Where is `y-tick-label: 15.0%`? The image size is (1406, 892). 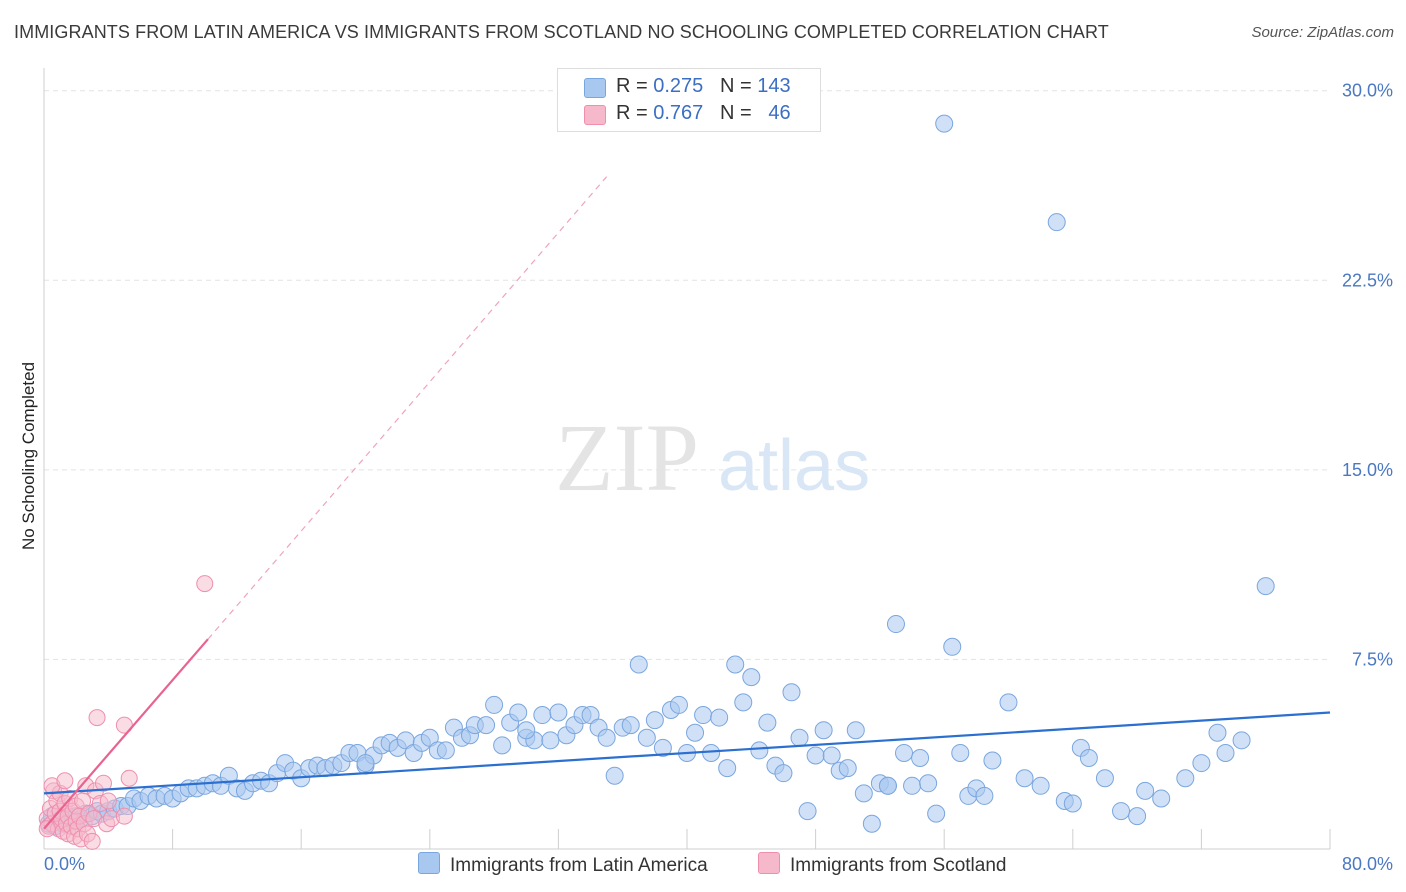
y-tick-label: 15.0% is located at coordinates (1367, 470).